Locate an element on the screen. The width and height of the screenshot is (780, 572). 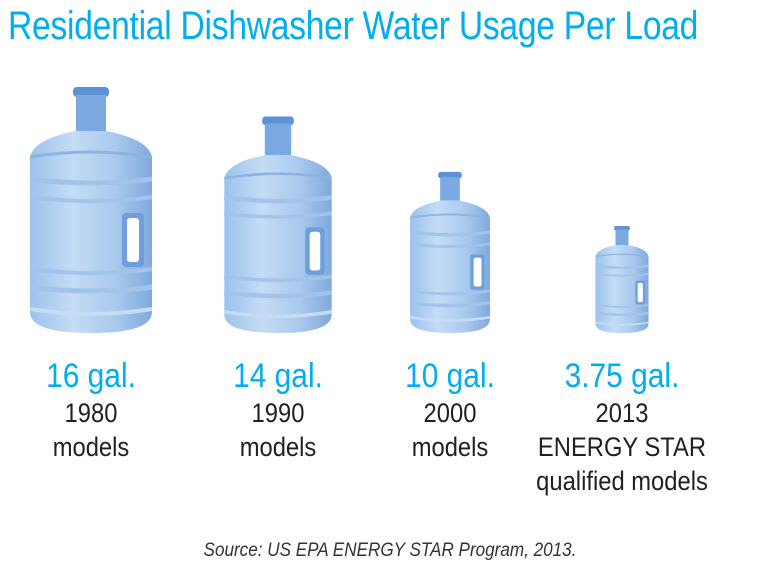
item-label-group: 16 gal. 1980 models is located at coordinates (105, 410).